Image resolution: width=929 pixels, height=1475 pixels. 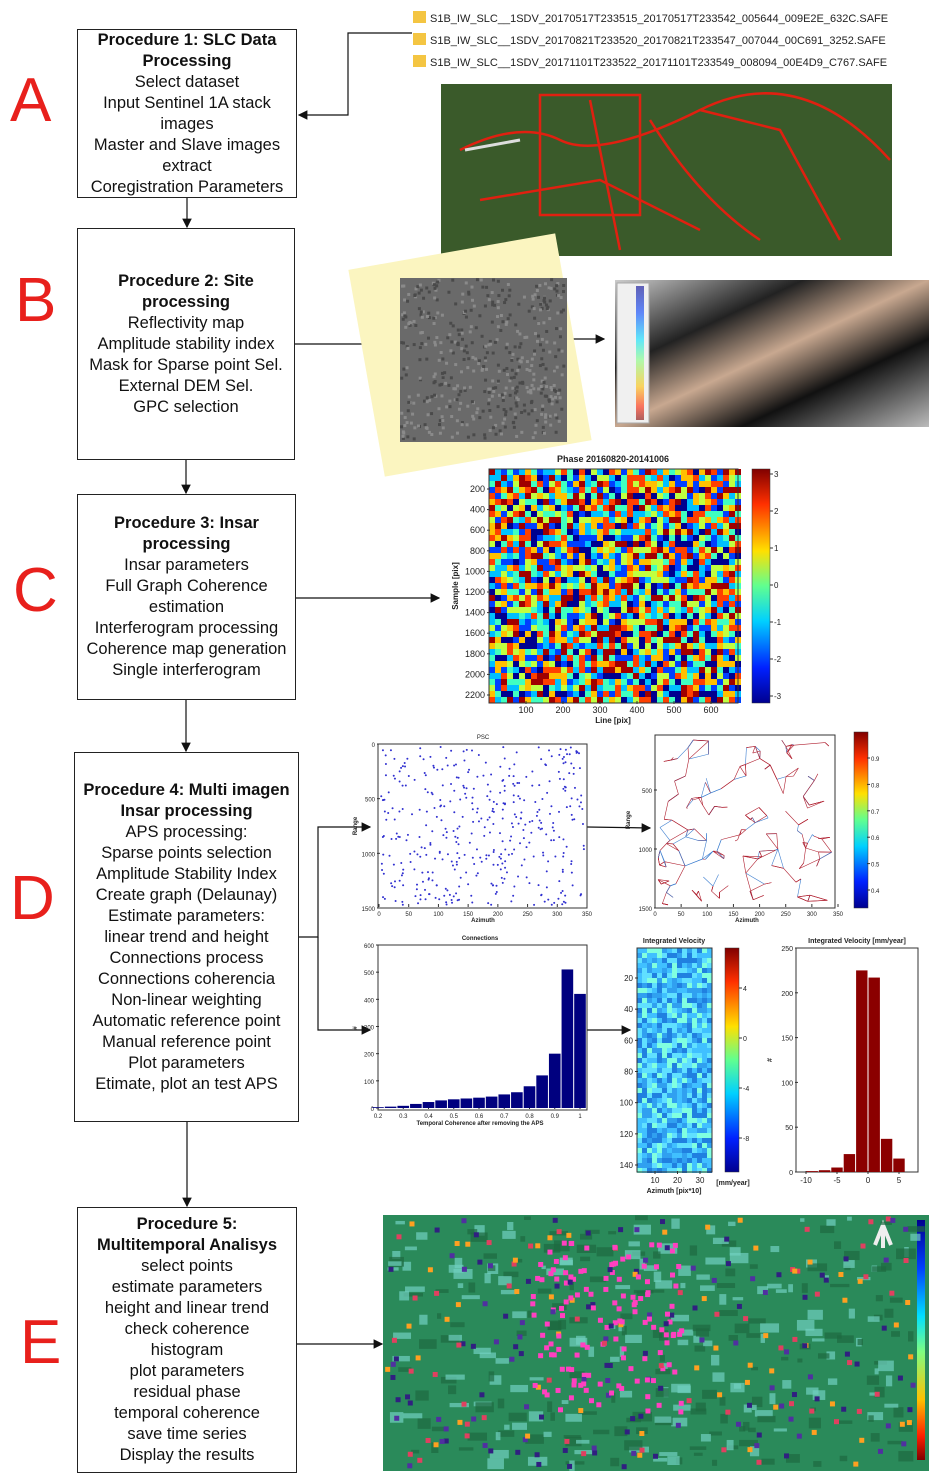 I want to click on tick-label: 400, so click(x=369, y=1001).